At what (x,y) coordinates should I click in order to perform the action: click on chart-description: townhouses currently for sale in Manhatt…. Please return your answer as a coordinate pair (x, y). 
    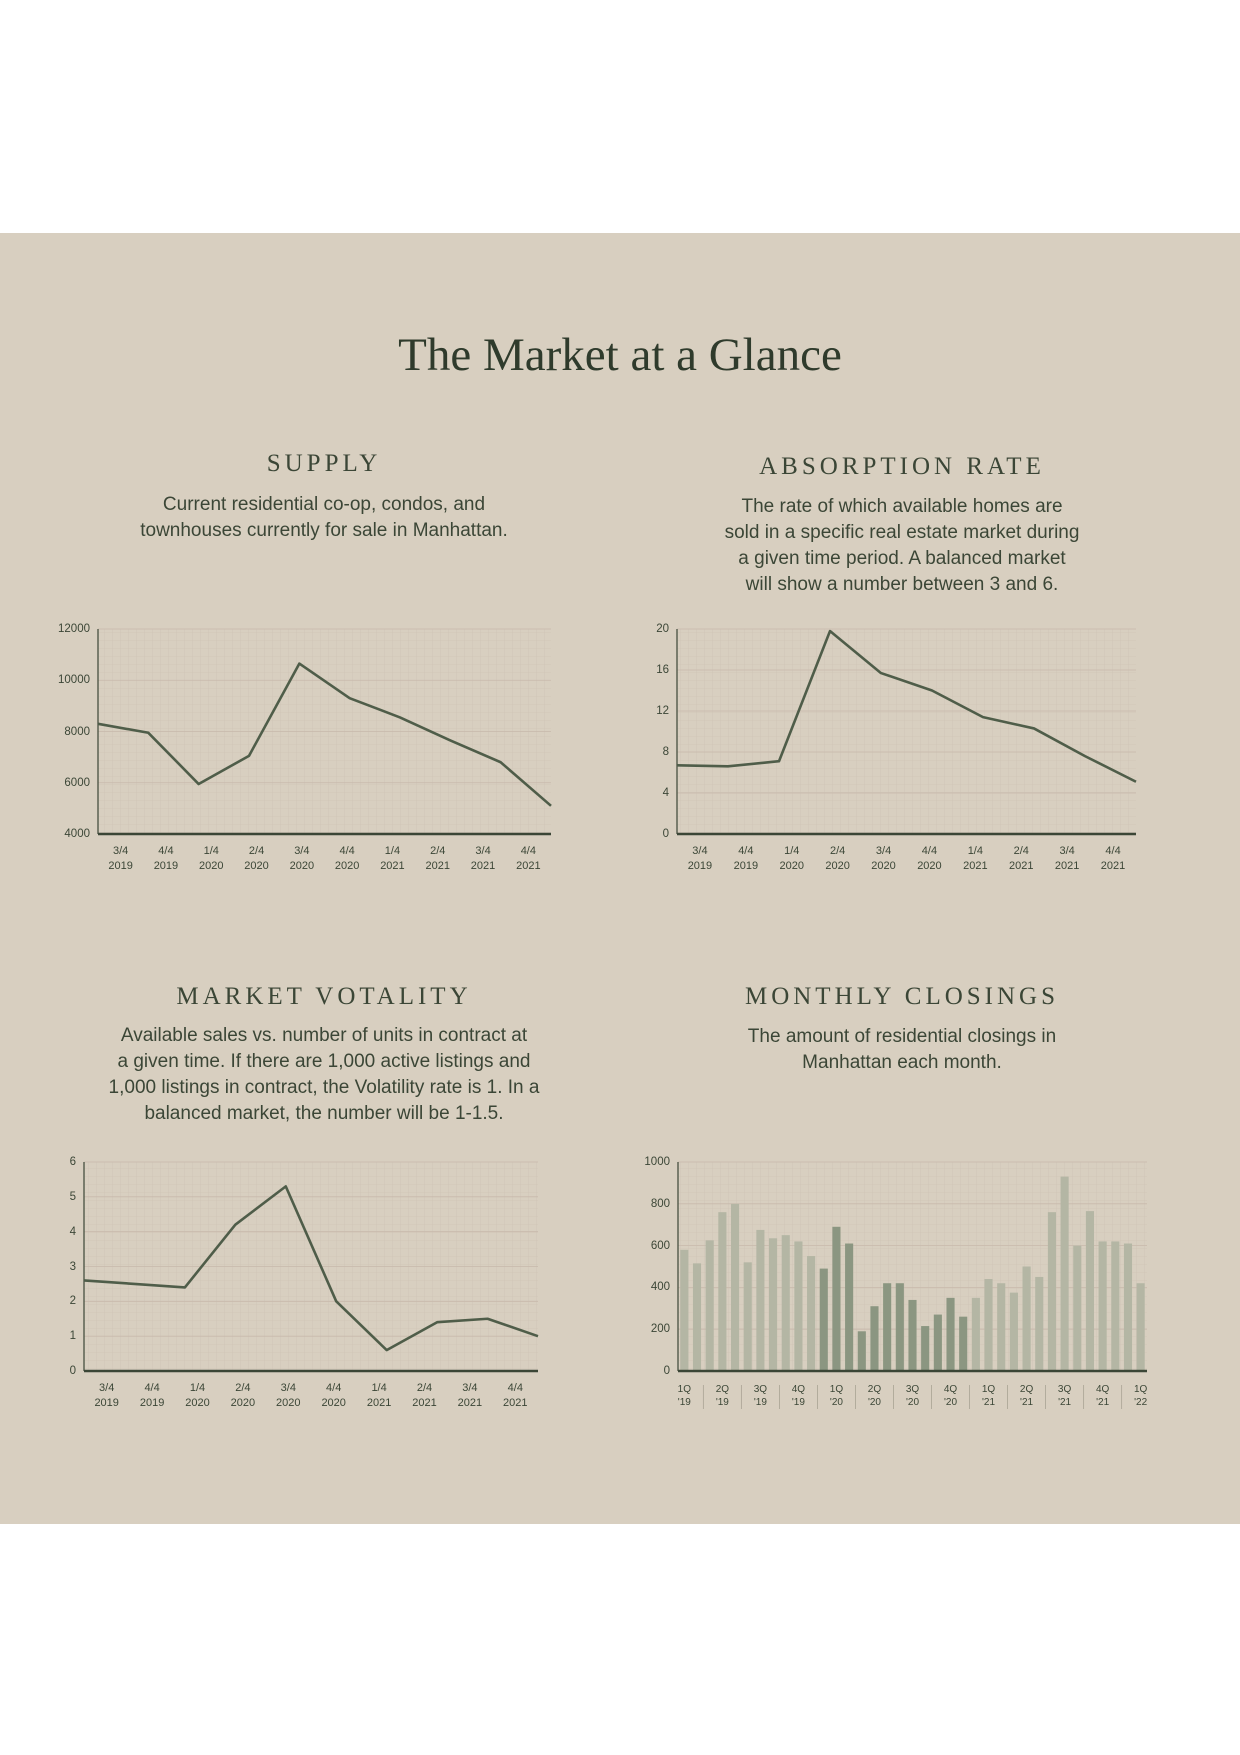
    Looking at the image, I should click on (324, 530).